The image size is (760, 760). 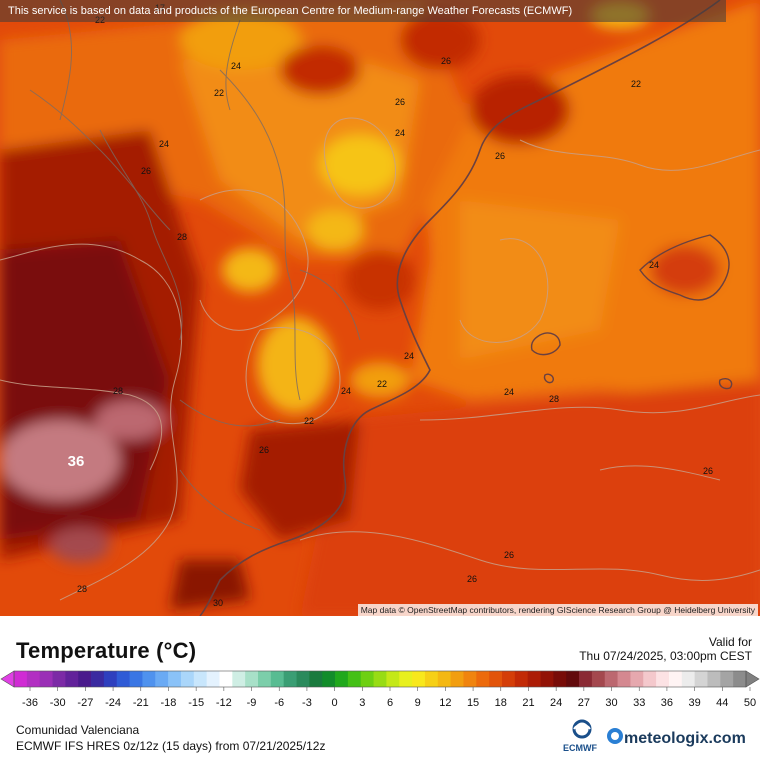 What do you see at coordinates (582, 729) in the screenshot?
I see `ecmwf-logo-icon` at bounding box center [582, 729].